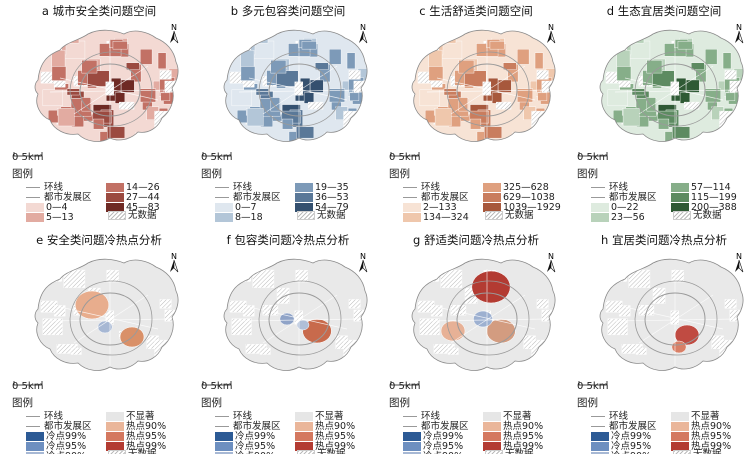 This screenshot has height=454, width=754. What do you see at coordinates (239, 217) in the screenshot?
I see `legend-swatch: 8—18` at bounding box center [239, 217].